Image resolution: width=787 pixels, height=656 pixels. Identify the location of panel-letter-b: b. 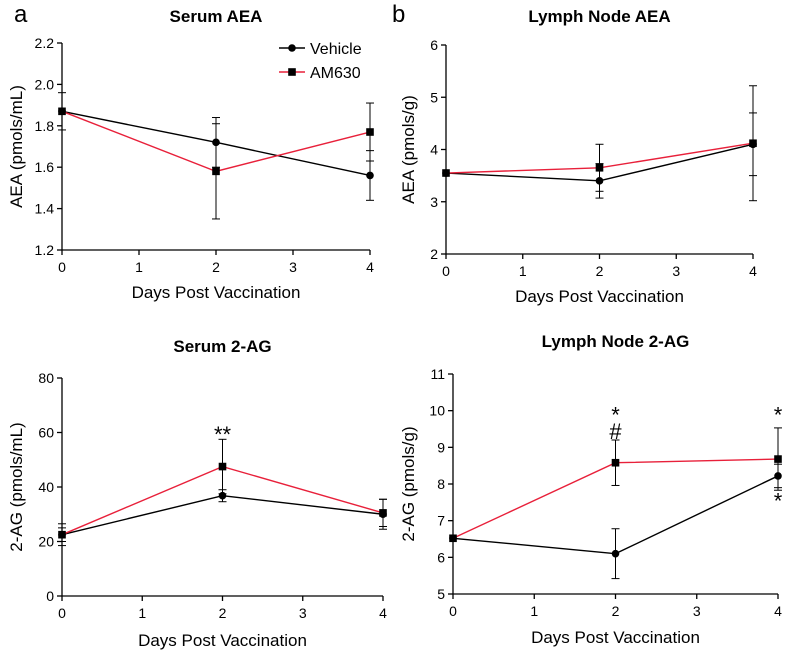
(398, 14).